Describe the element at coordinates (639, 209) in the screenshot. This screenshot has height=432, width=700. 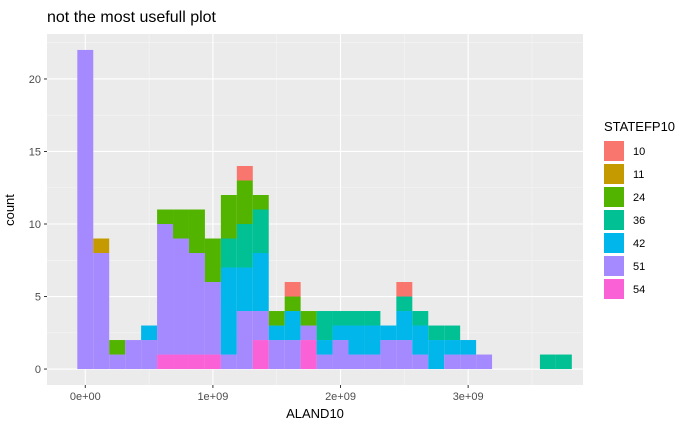
I see `legend: STATEFP10 10 11 24 36 42 51 54` at that location.